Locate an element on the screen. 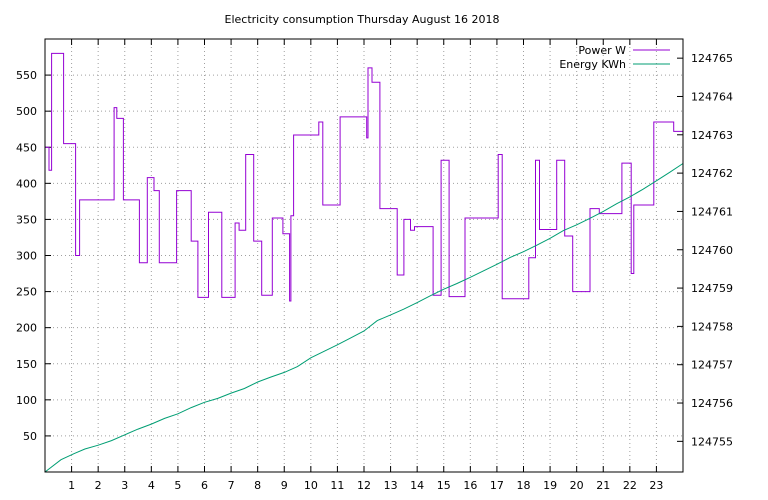  x-tick-label: 16 is located at coordinates (470, 485).